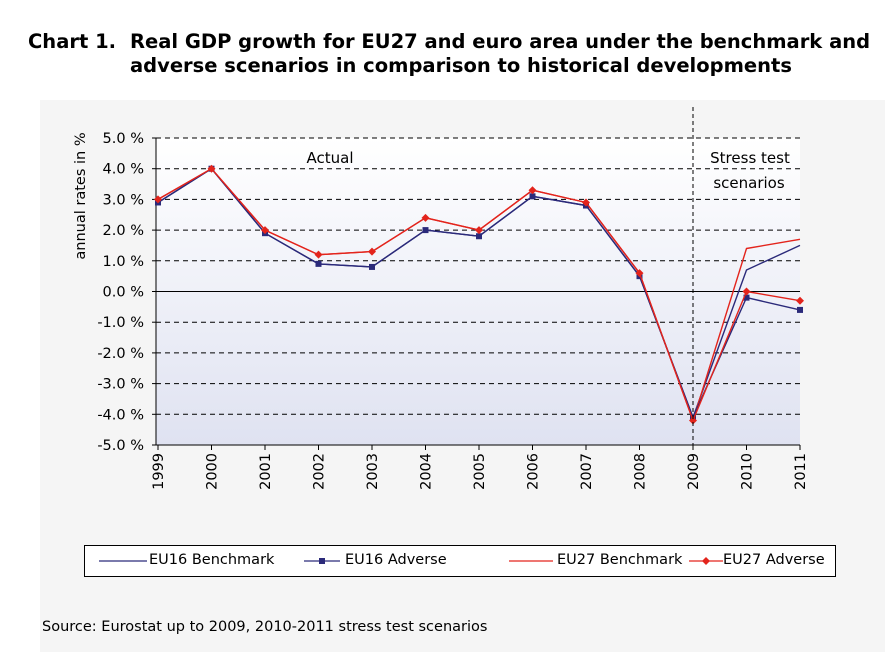  Describe the element at coordinates (620, 560) in the screenshot. I see `legend-label: EU27 Benchmark` at that location.